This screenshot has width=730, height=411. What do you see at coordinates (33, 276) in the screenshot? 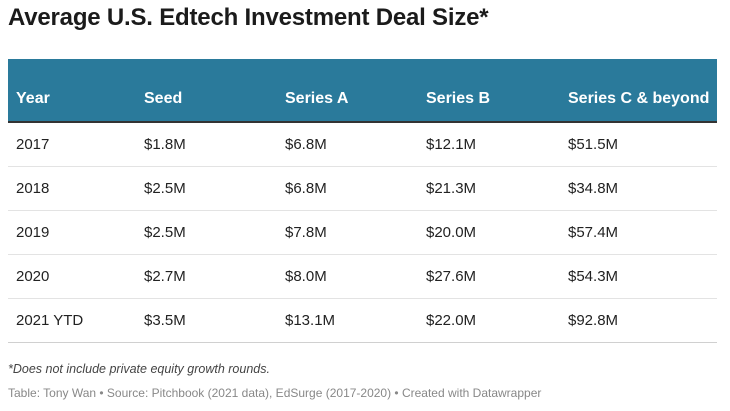
I see `table-cell: 2020` at bounding box center [33, 276].